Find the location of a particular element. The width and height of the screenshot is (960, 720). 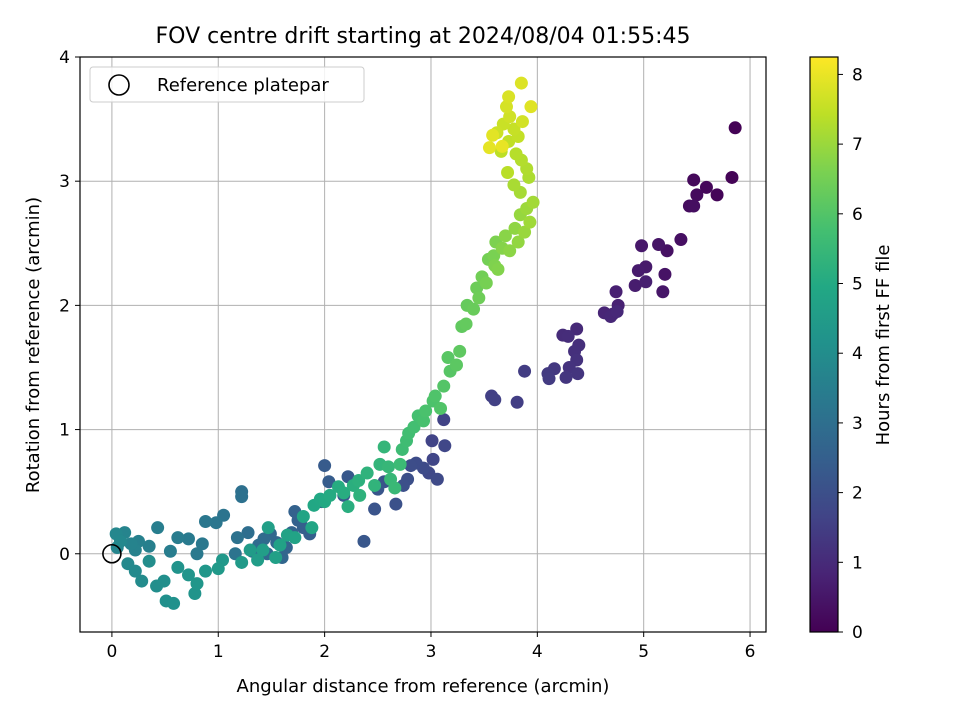

y-tick-label: 4 is located at coordinates (64, 58).